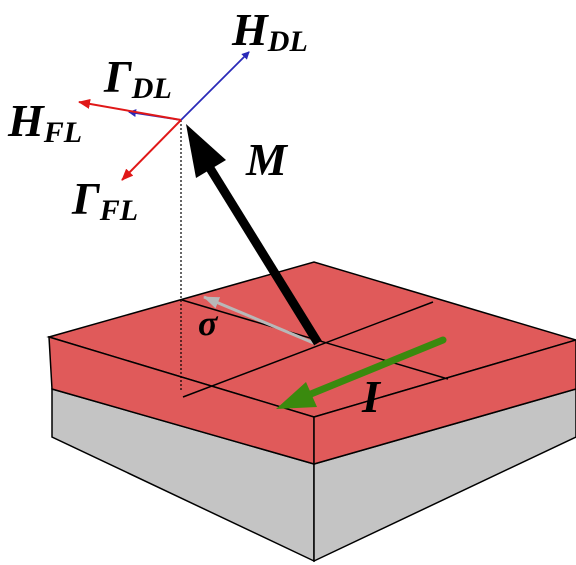  What do you see at coordinates (208, 323) in the screenshot?
I see `sigma-label: σ` at bounding box center [208, 323].